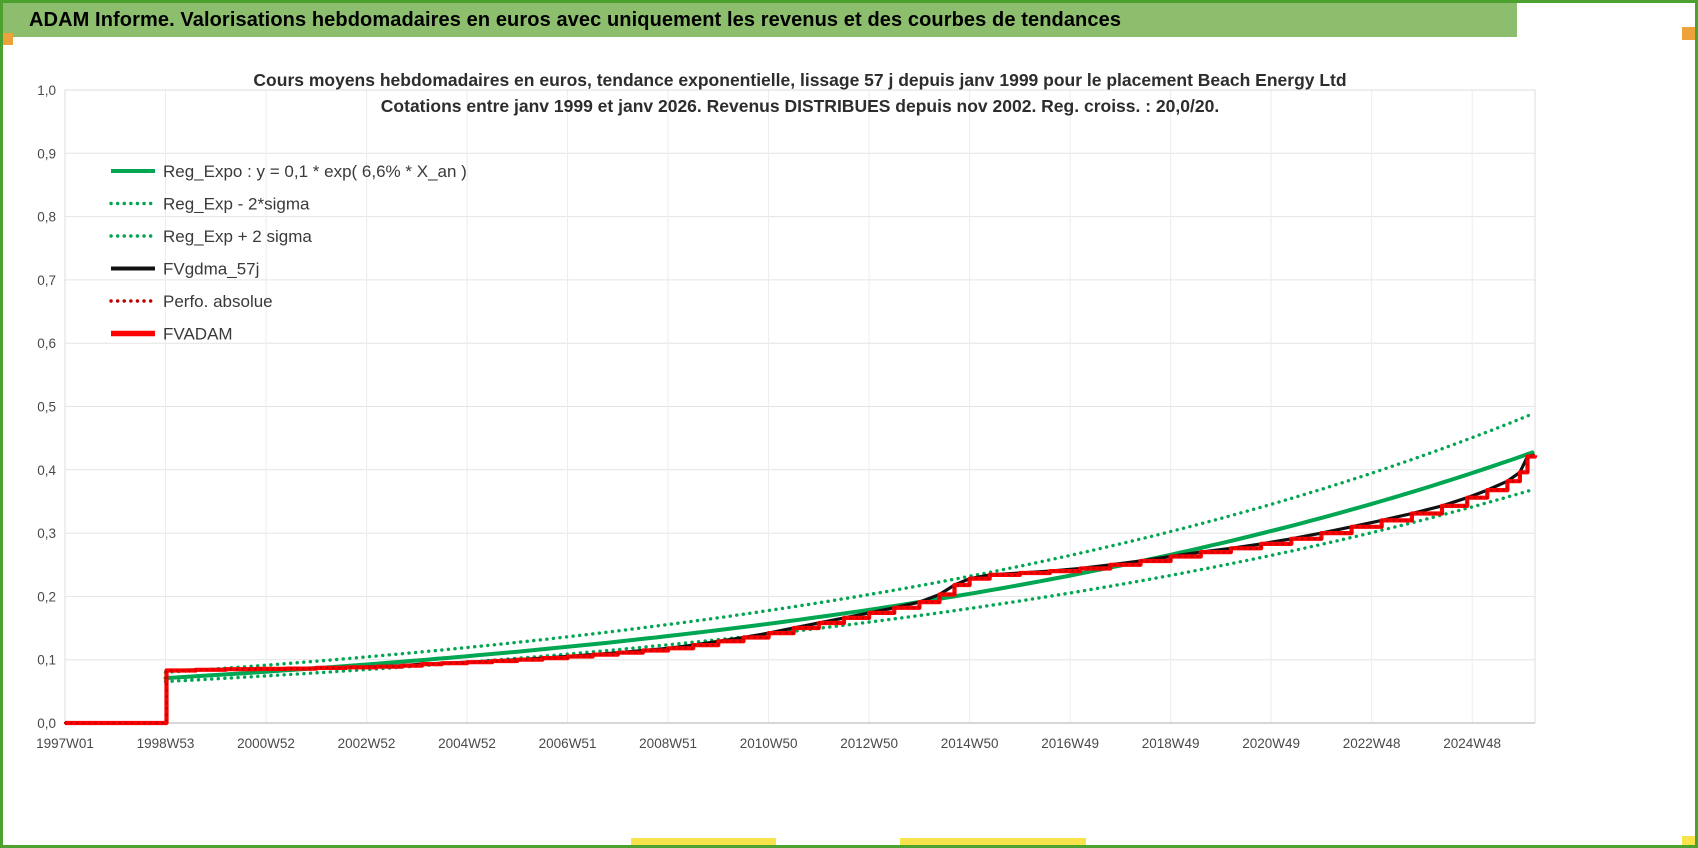 This screenshot has height=848, width=1698. Describe the element at coordinates (46, 470) in the screenshot. I see `y-axis-label: 0,4` at that location.